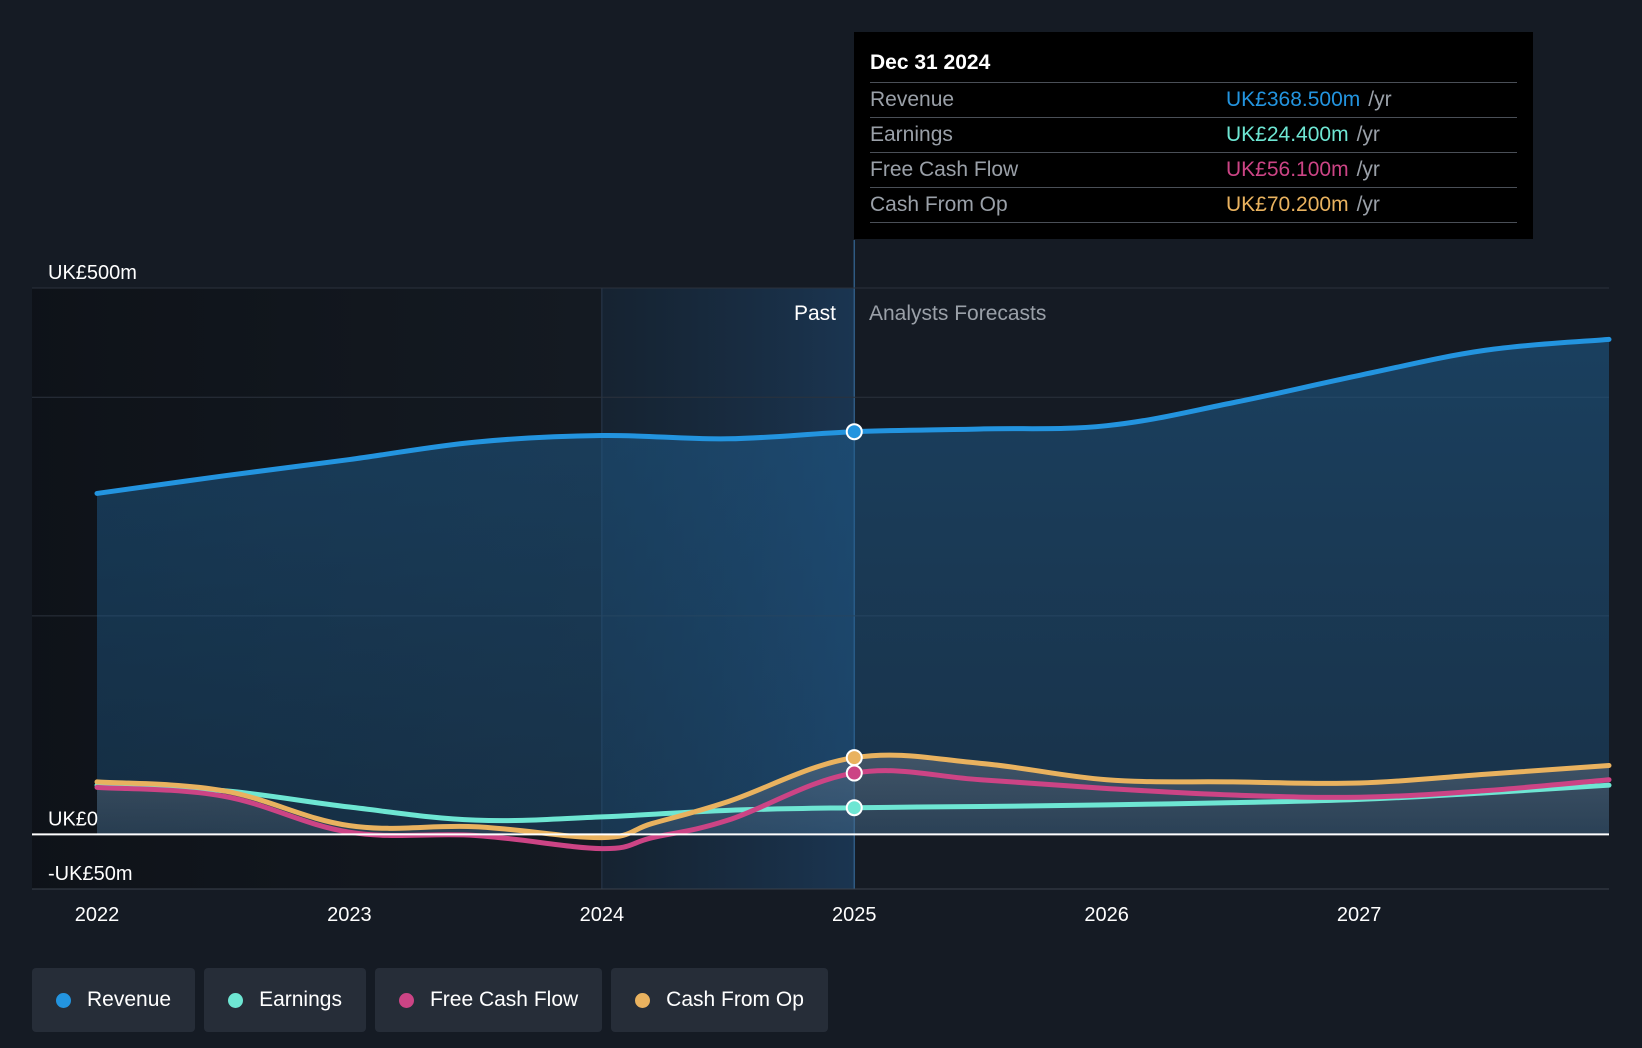 This screenshot has width=1642, height=1048. Describe the element at coordinates (92, 273) in the screenshot. I see `y-tick-label: UK£500m` at that location.